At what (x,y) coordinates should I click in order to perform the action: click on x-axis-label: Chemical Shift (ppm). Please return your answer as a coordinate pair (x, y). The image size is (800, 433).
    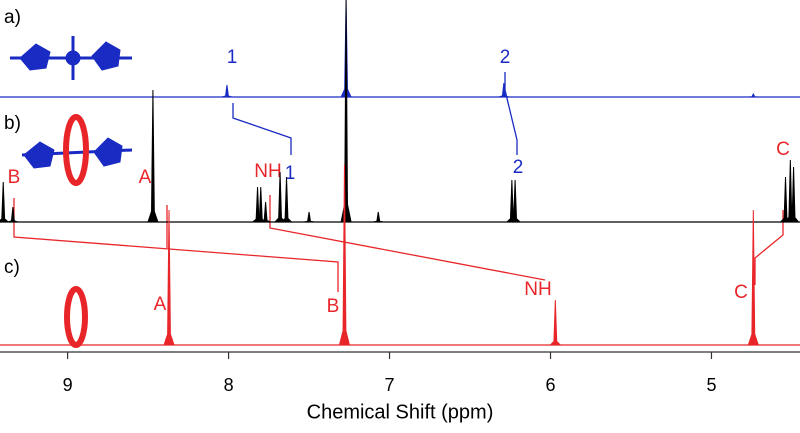
    Looking at the image, I should click on (400, 412).